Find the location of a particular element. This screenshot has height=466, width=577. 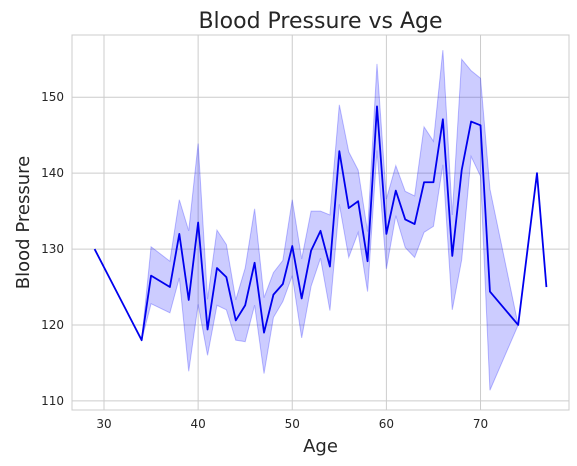

x-tick-labels: 30 40 50 60 70 is located at coordinates (292, 424).